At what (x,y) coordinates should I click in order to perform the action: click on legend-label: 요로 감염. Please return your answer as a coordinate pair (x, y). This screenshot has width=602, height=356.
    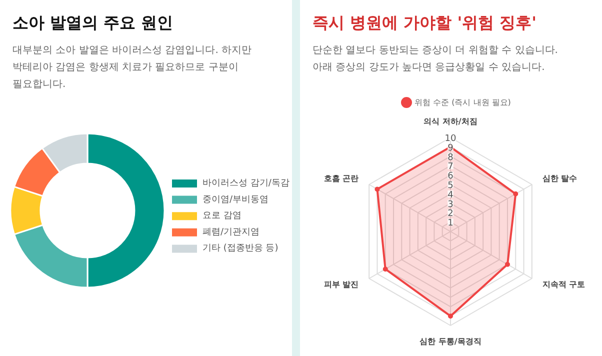
    Looking at the image, I should click on (222, 216).